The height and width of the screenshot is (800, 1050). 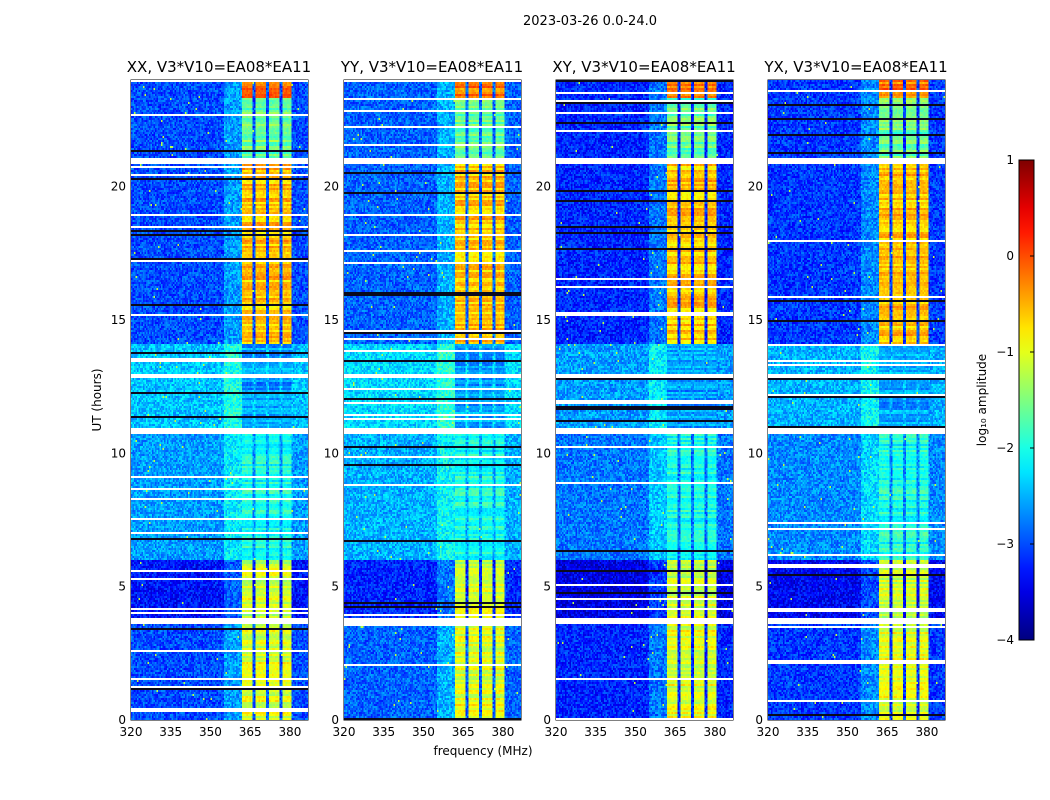 What do you see at coordinates (483, 751) in the screenshot?
I see `x-axis-label: frequency (MHz)` at bounding box center [483, 751].